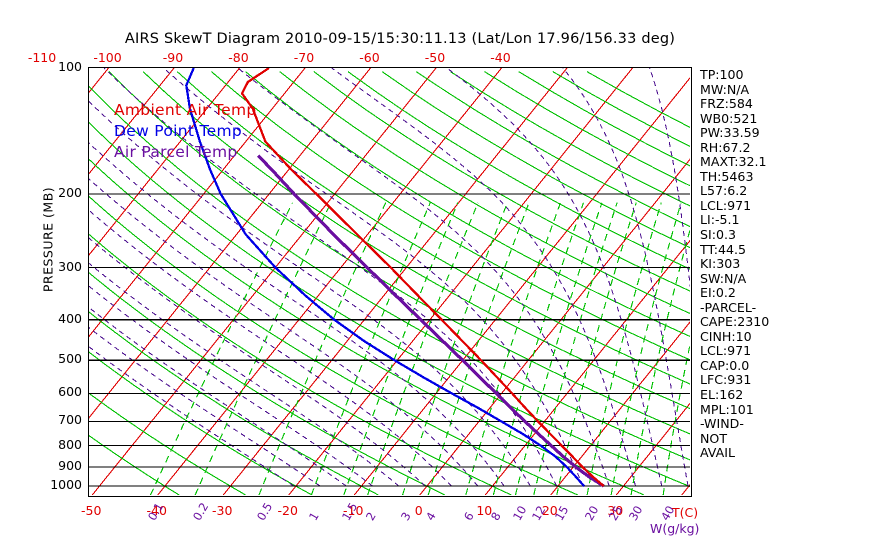 The height and width of the screenshot is (560, 870). I want to click on legend-item-1: Ambient Air Temp, so click(185, 110).